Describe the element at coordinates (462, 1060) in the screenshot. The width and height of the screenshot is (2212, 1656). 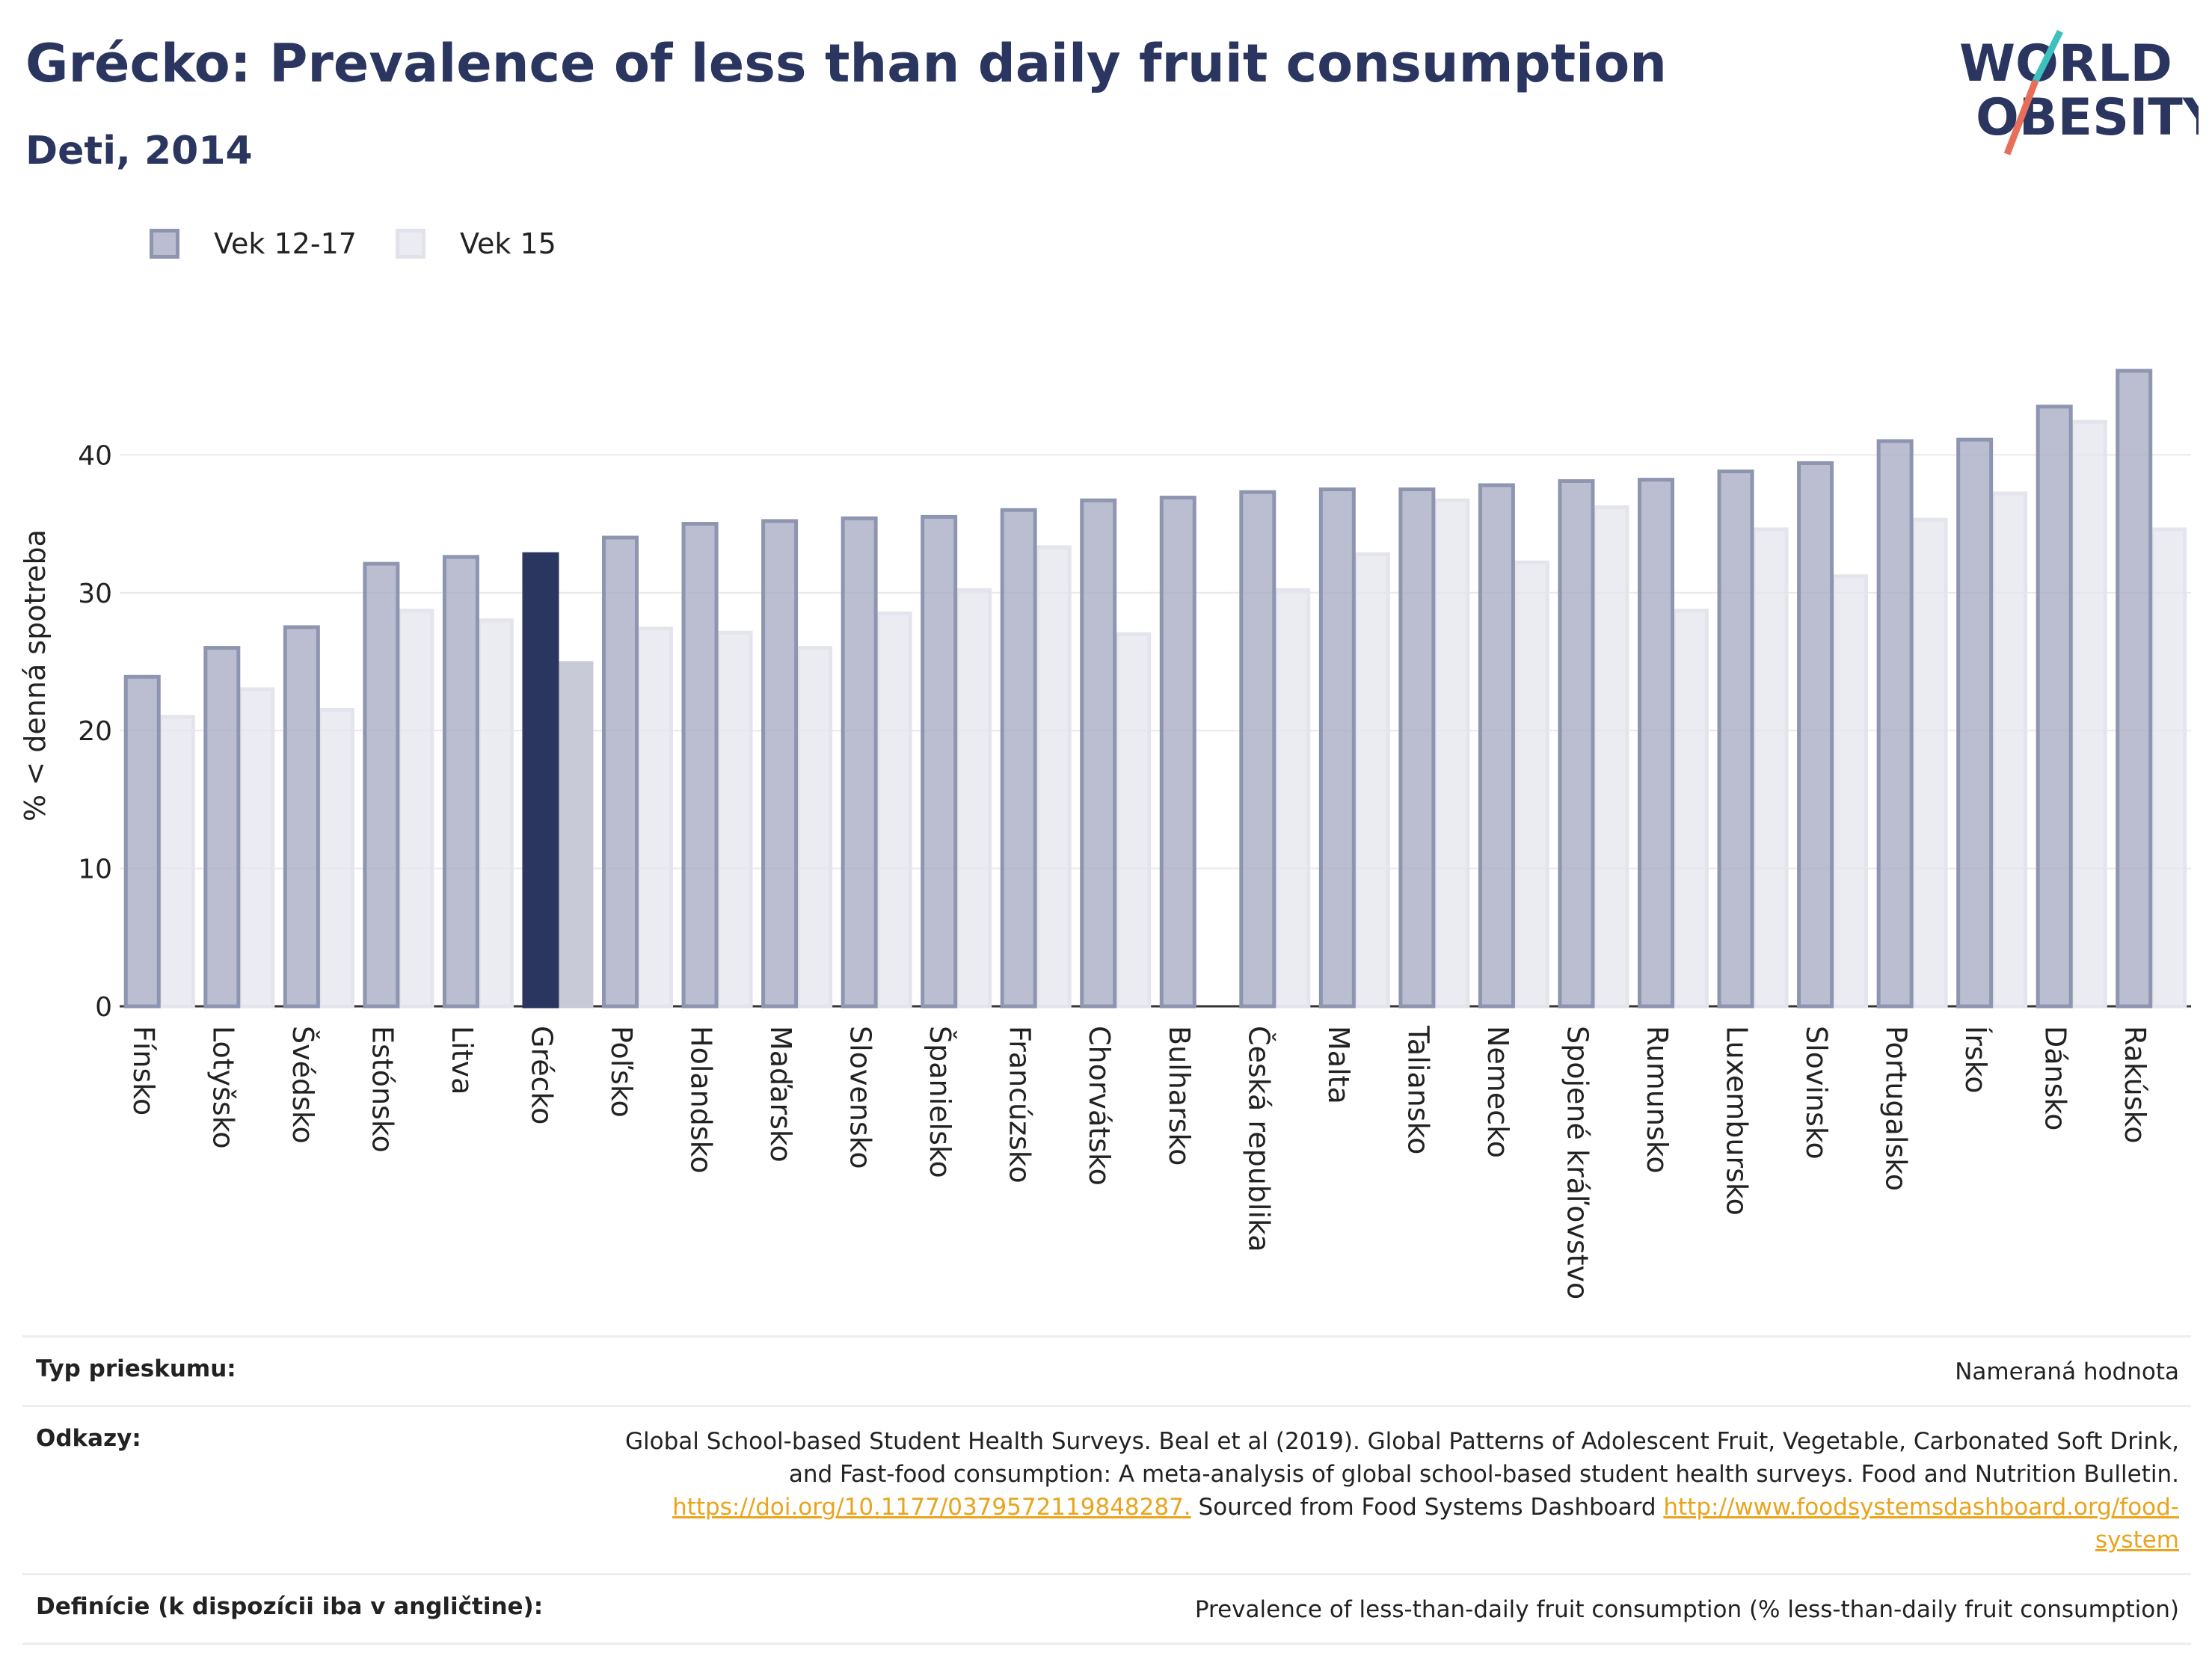
I see `x-tick-label: Litva` at that location.